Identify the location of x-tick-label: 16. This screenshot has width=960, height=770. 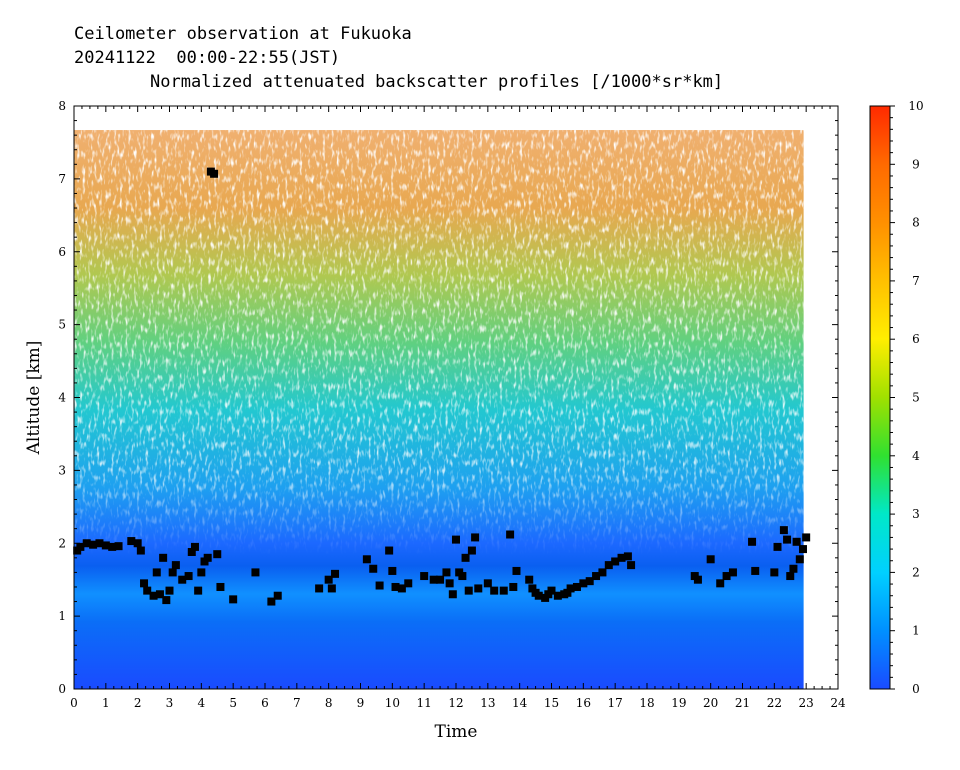
(583, 703).